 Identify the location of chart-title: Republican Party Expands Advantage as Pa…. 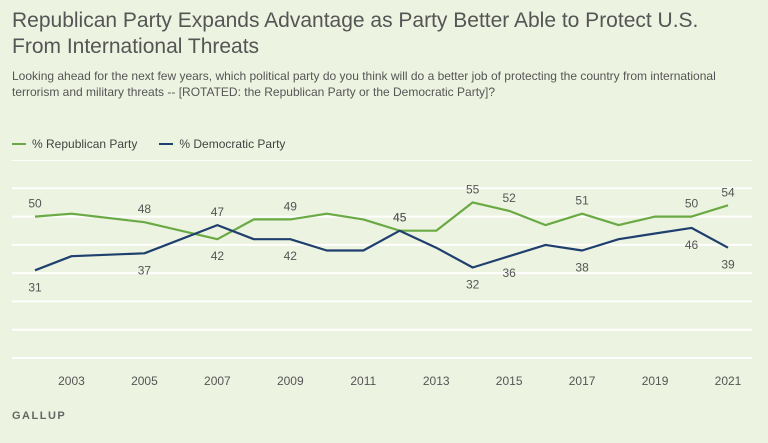
(355, 33).